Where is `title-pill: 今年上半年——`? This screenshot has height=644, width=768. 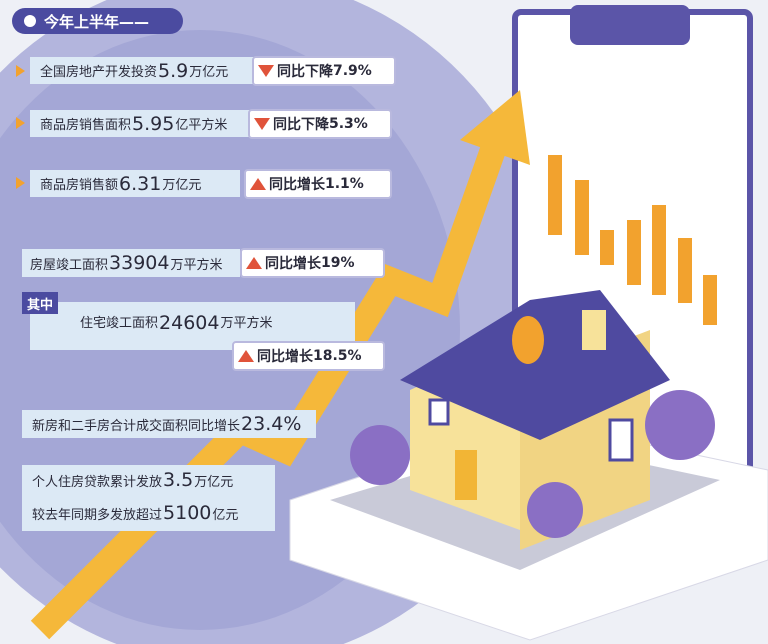
title-pill: 今年上半年—— is located at coordinates (97, 21).